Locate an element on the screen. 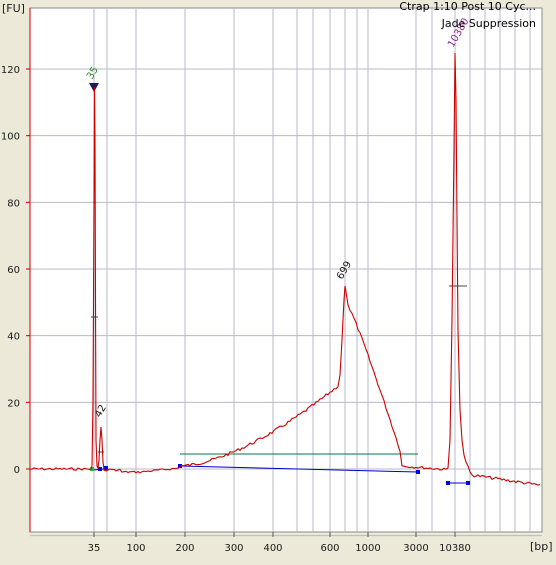 This screenshot has height=565, width=556. x-tick-label: 1000 is located at coordinates (367, 548).